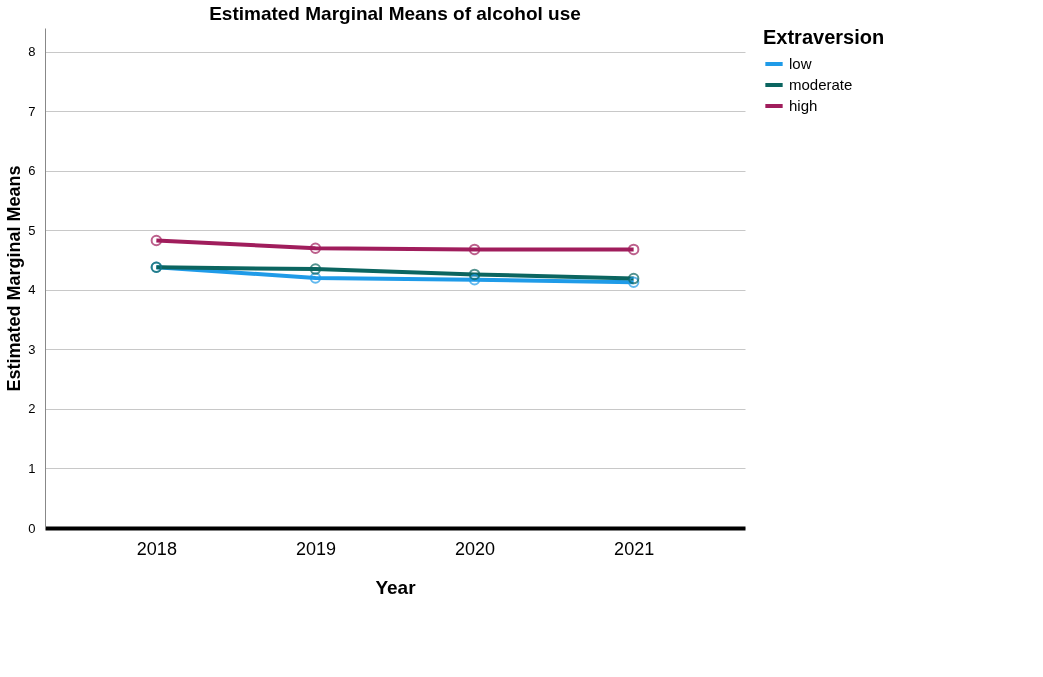 The height and width of the screenshot is (677, 1043). I want to click on y-tick-label: 0, so click(32, 528).